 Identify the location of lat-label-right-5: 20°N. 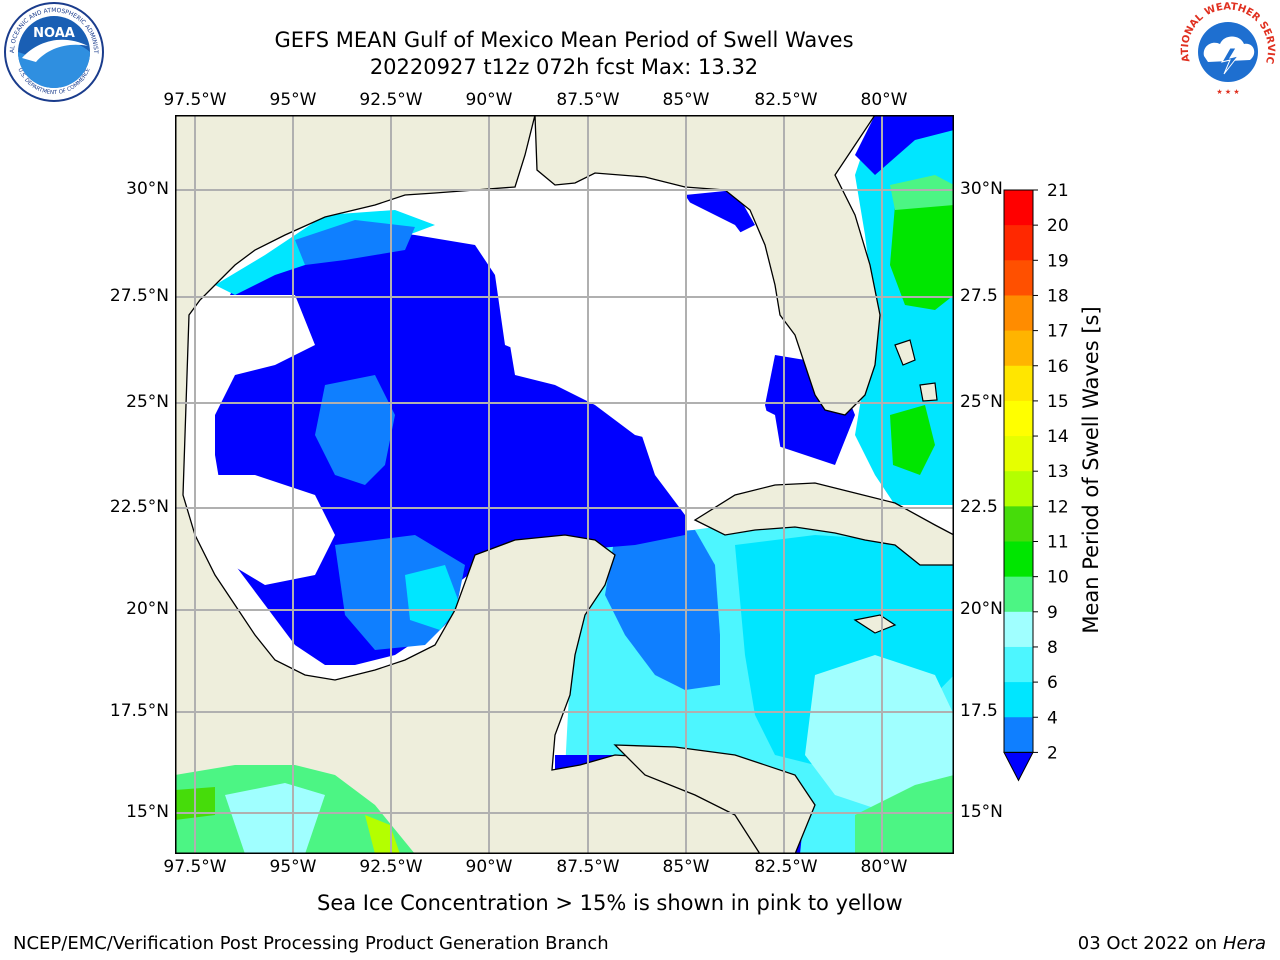
(981, 609).